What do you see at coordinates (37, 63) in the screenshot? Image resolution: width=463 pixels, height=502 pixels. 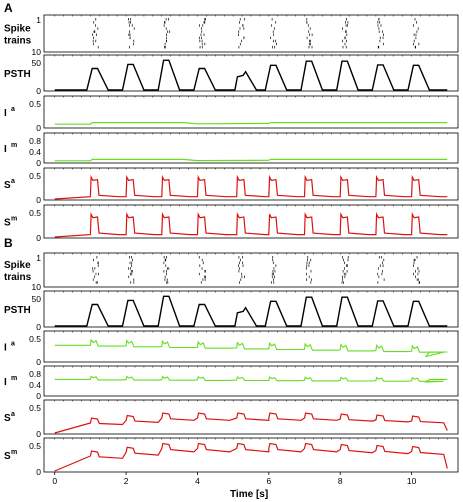 I see `y-tick-label-0-1-0: 50` at bounding box center [37, 63].